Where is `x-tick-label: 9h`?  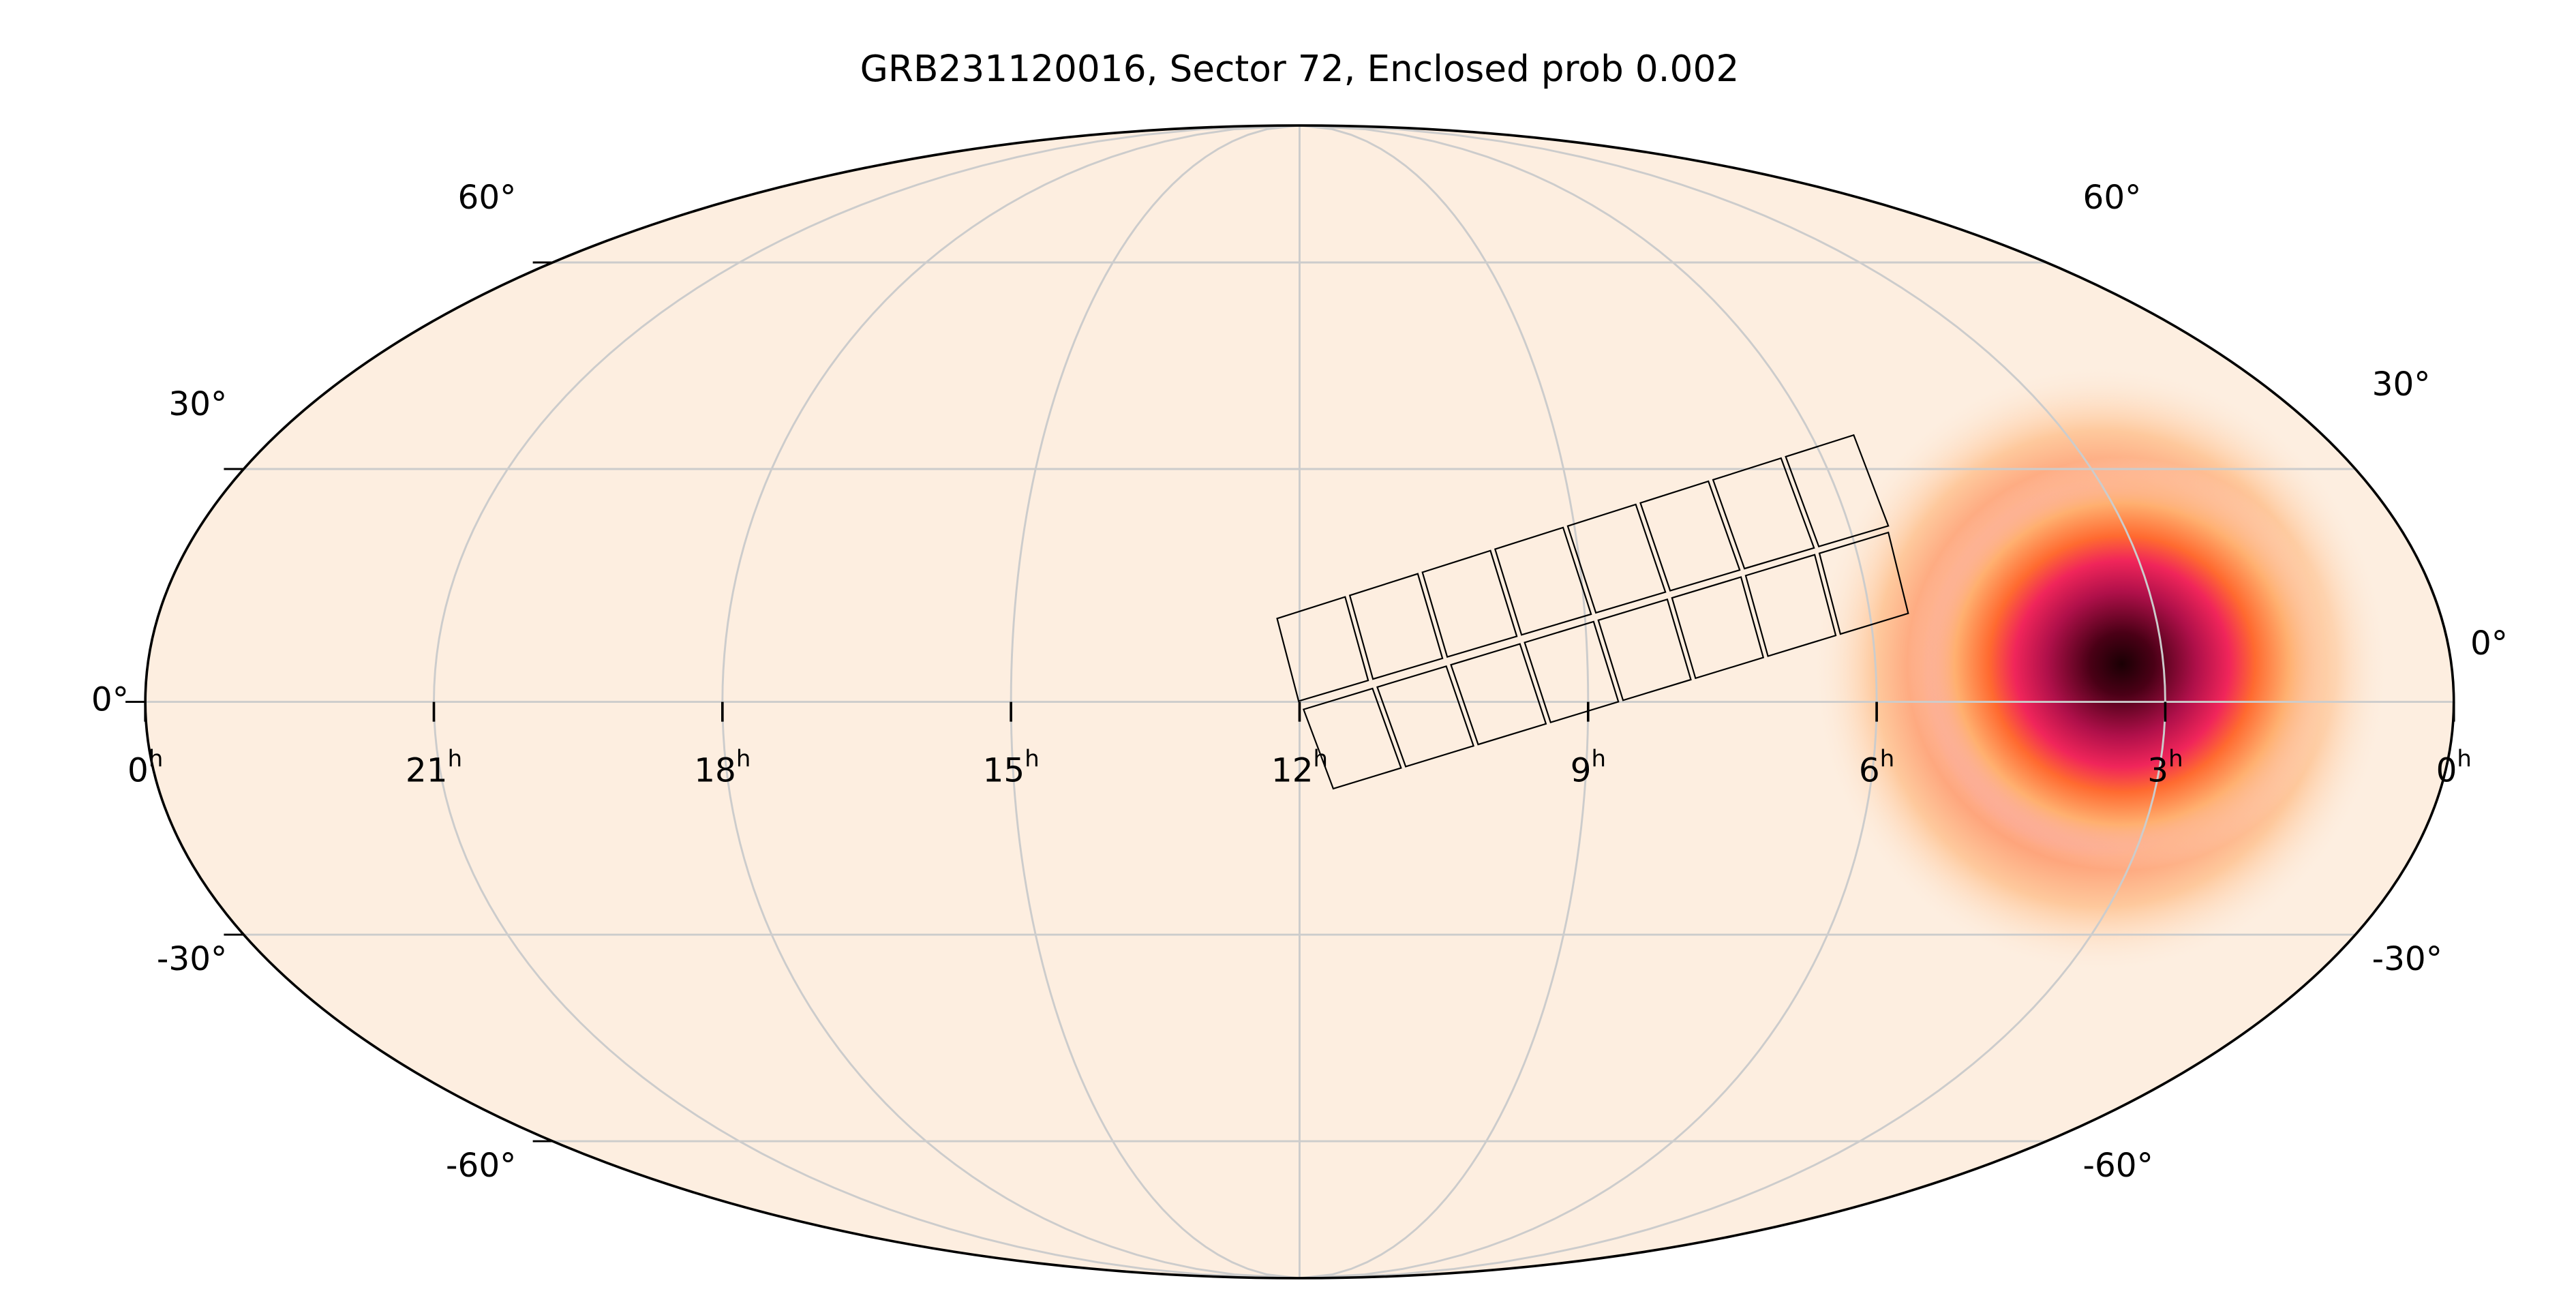
x-tick-label: 9h is located at coordinates (1589, 767).